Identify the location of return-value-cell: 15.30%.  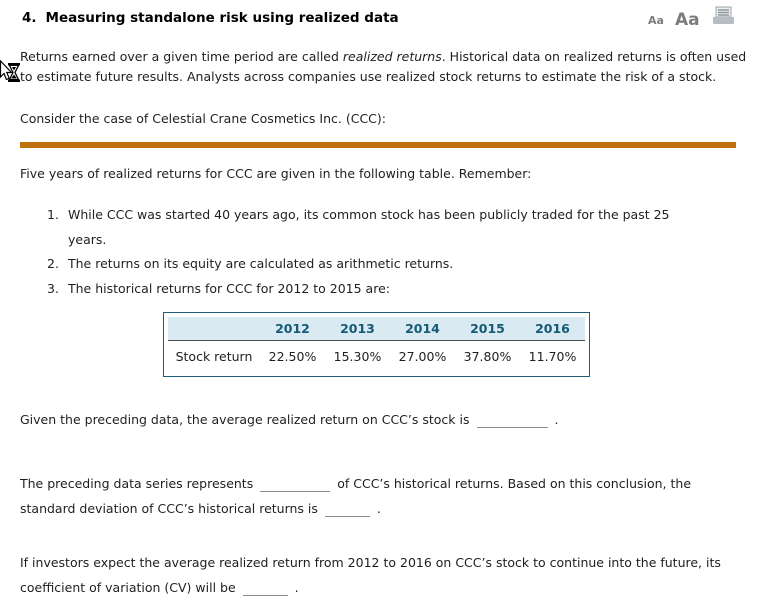
(357, 356).